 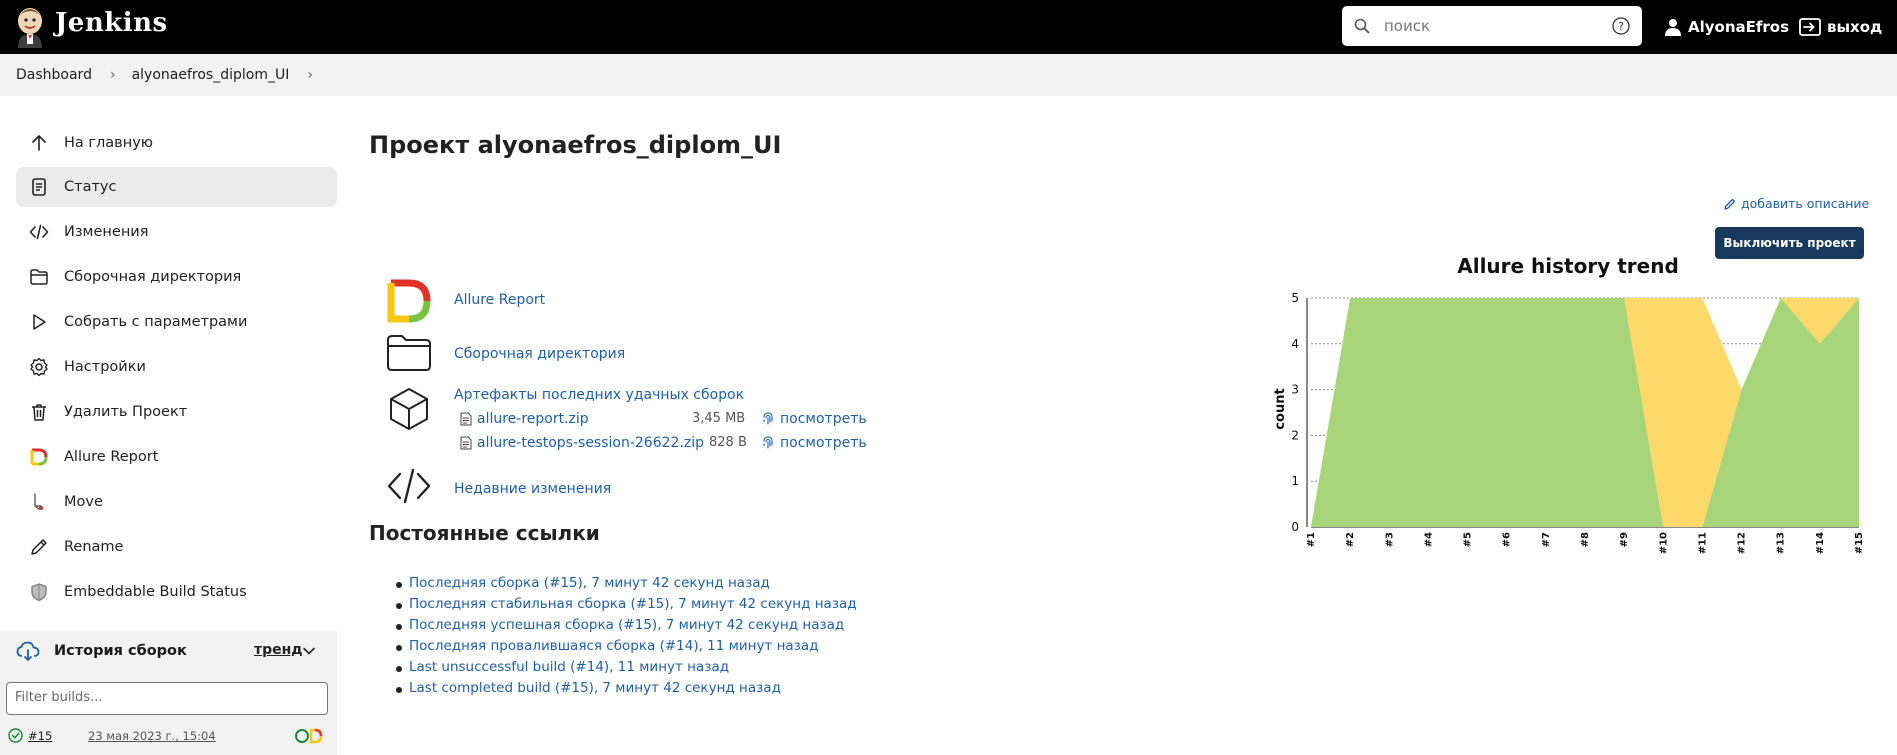 I want to click on success-check-icon, so click(x=15, y=735).